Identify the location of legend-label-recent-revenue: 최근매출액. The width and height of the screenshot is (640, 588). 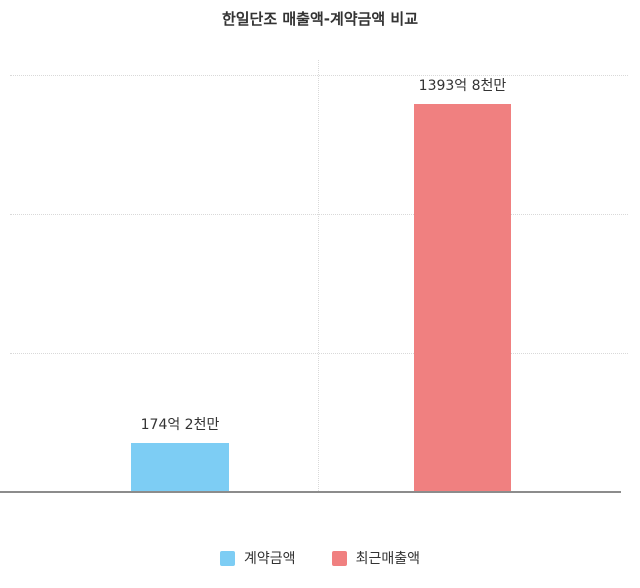
(387, 559).